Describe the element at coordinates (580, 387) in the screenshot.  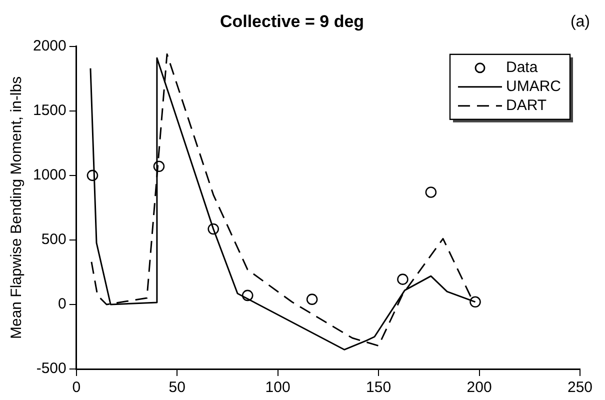
I see `x-tick-label: 250` at that location.